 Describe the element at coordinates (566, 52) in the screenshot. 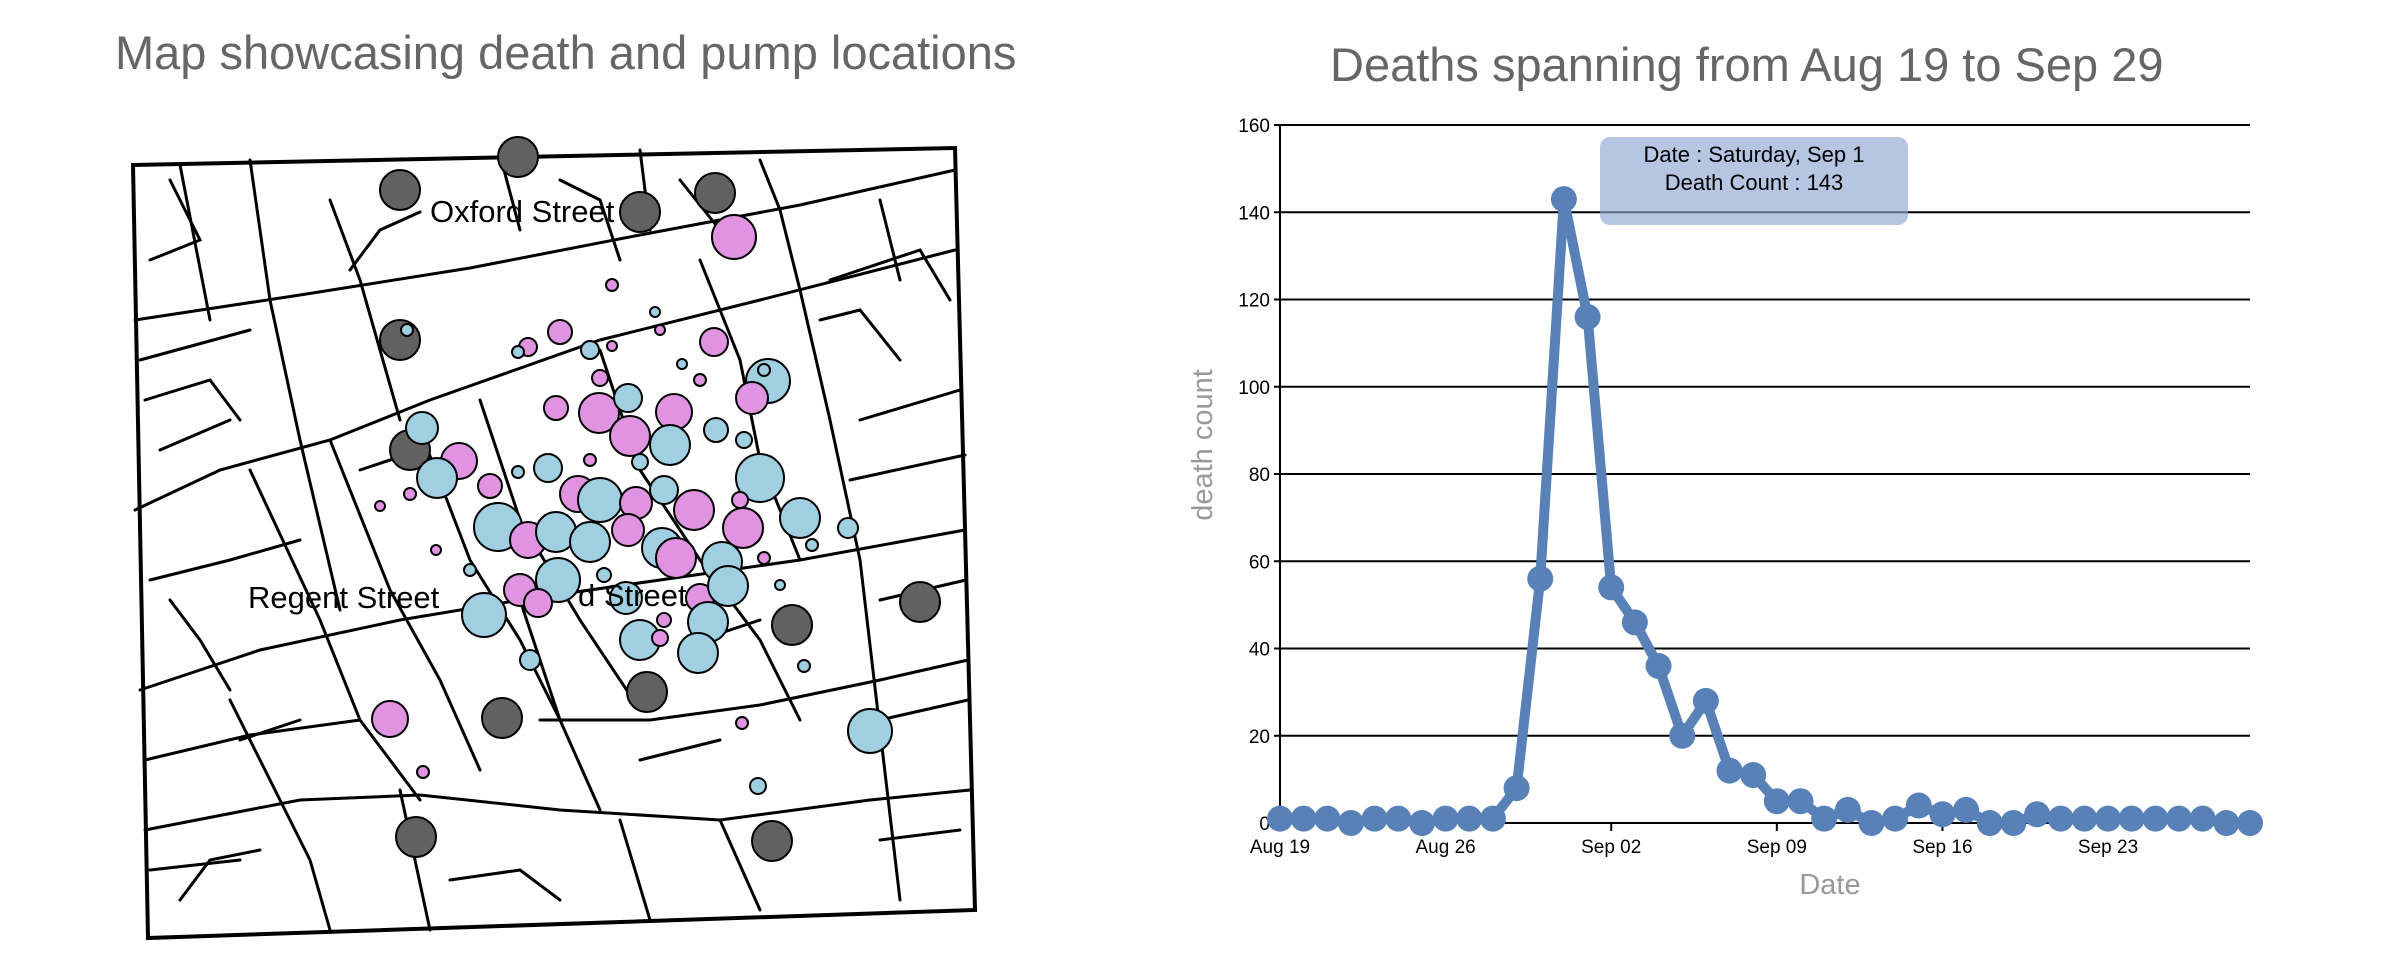

I see `map-title: Map showcasing death and pump locations` at that location.